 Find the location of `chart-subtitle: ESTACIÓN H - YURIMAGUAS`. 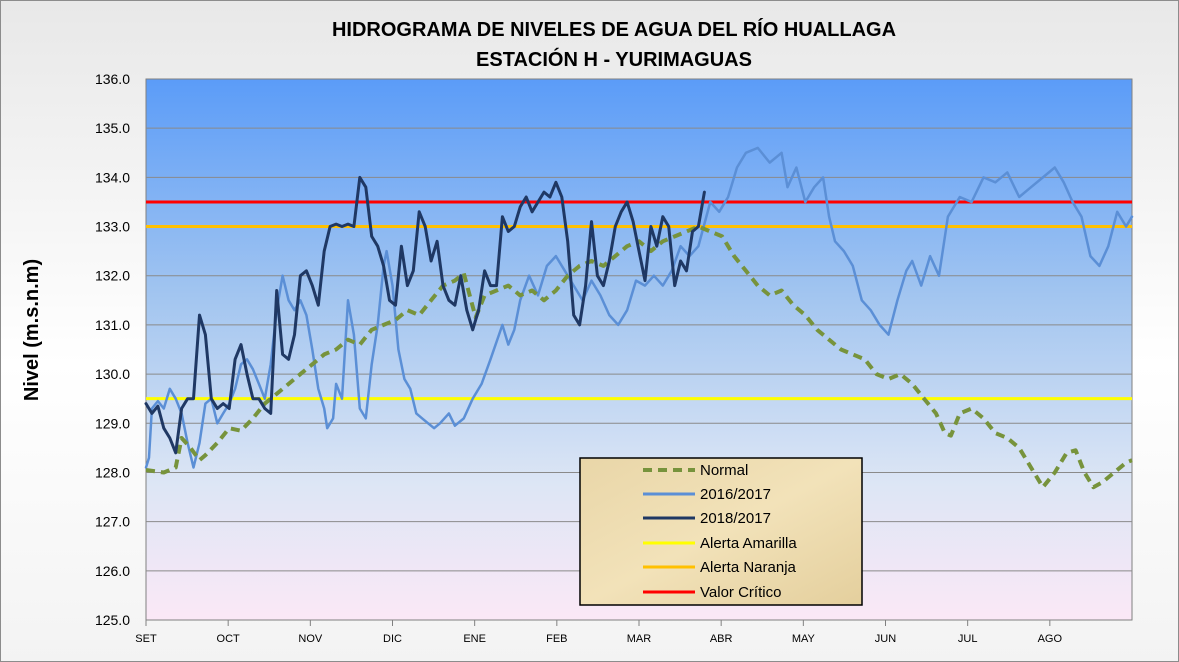

chart-subtitle: ESTACIÓN H - YURIMAGUAS is located at coordinates (614, 59).